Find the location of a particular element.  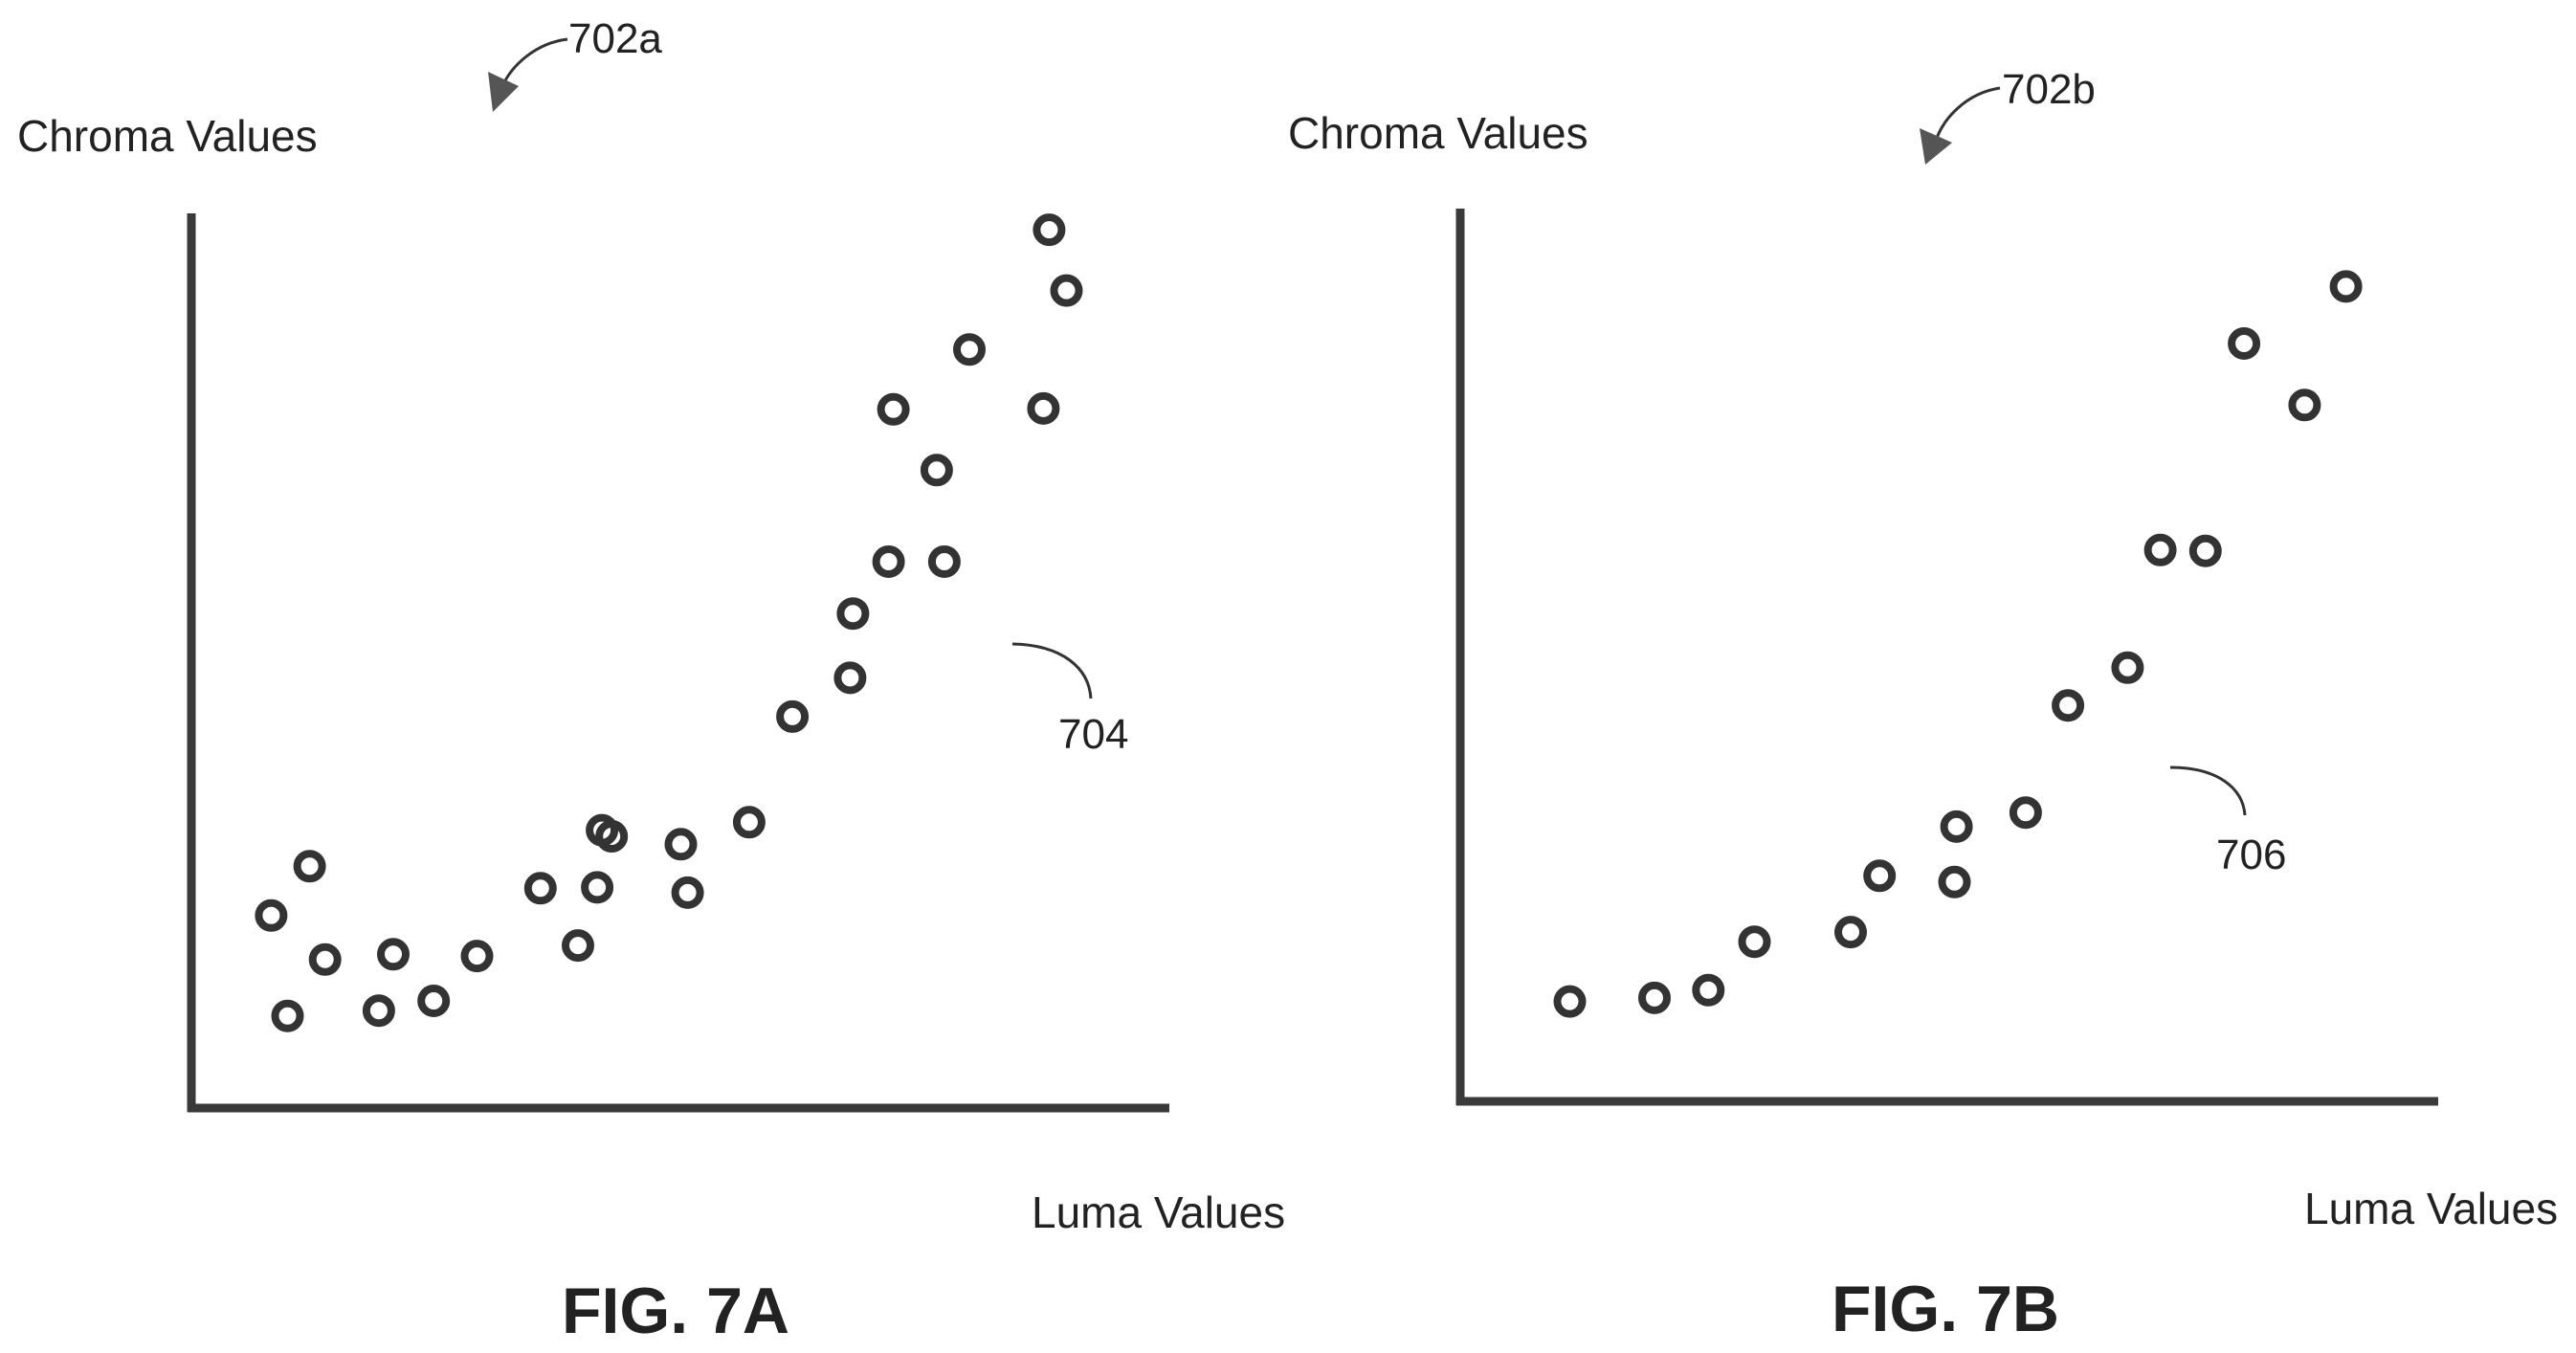

figure-reference-number: 702a is located at coordinates (615, 39).